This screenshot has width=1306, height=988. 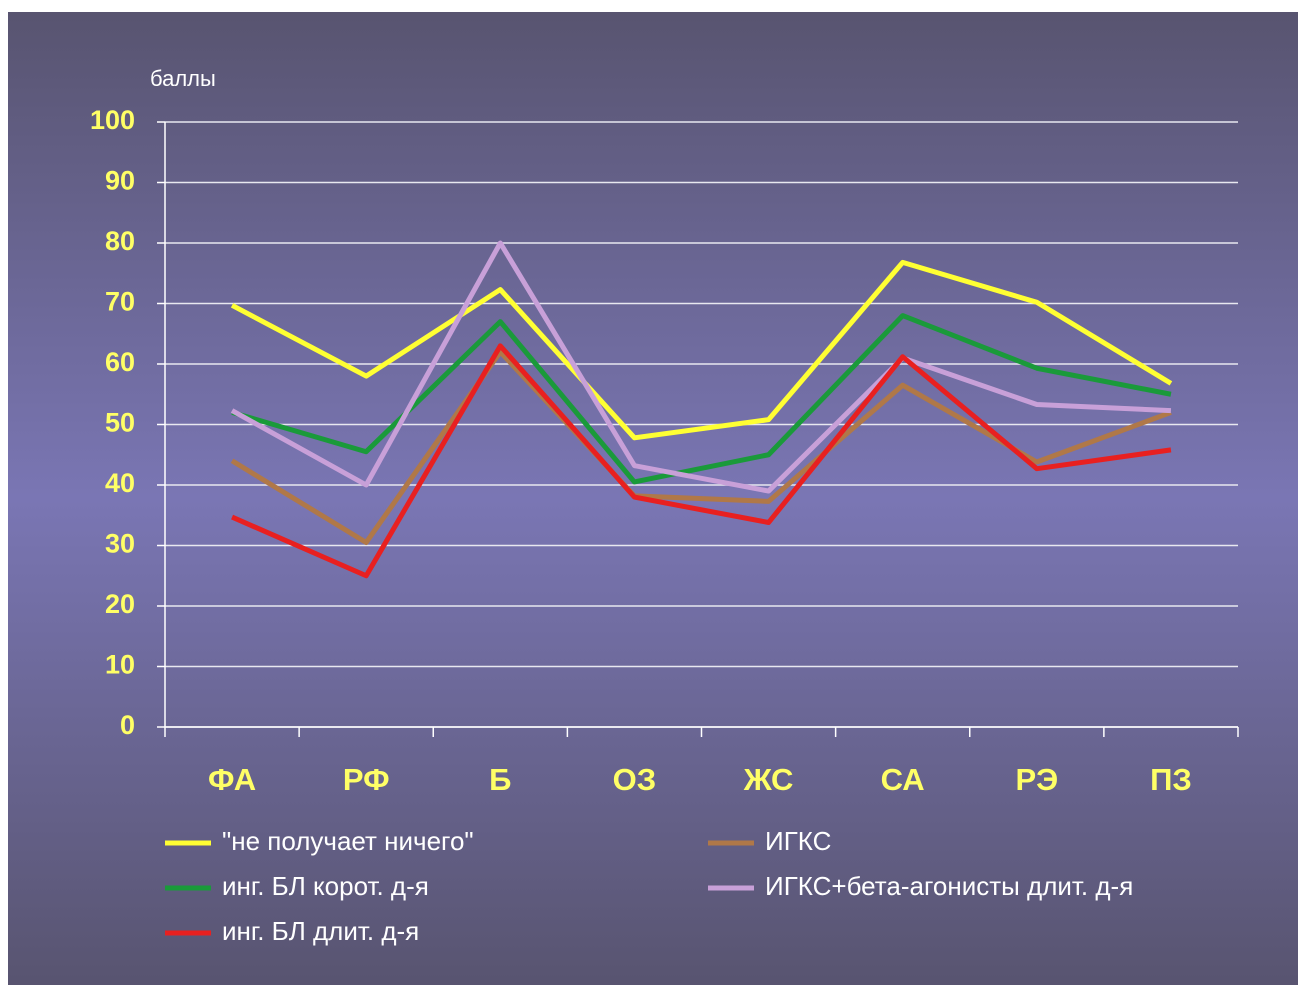 What do you see at coordinates (120, 544) in the screenshot?
I see `y-tick-label: 30` at bounding box center [120, 544].